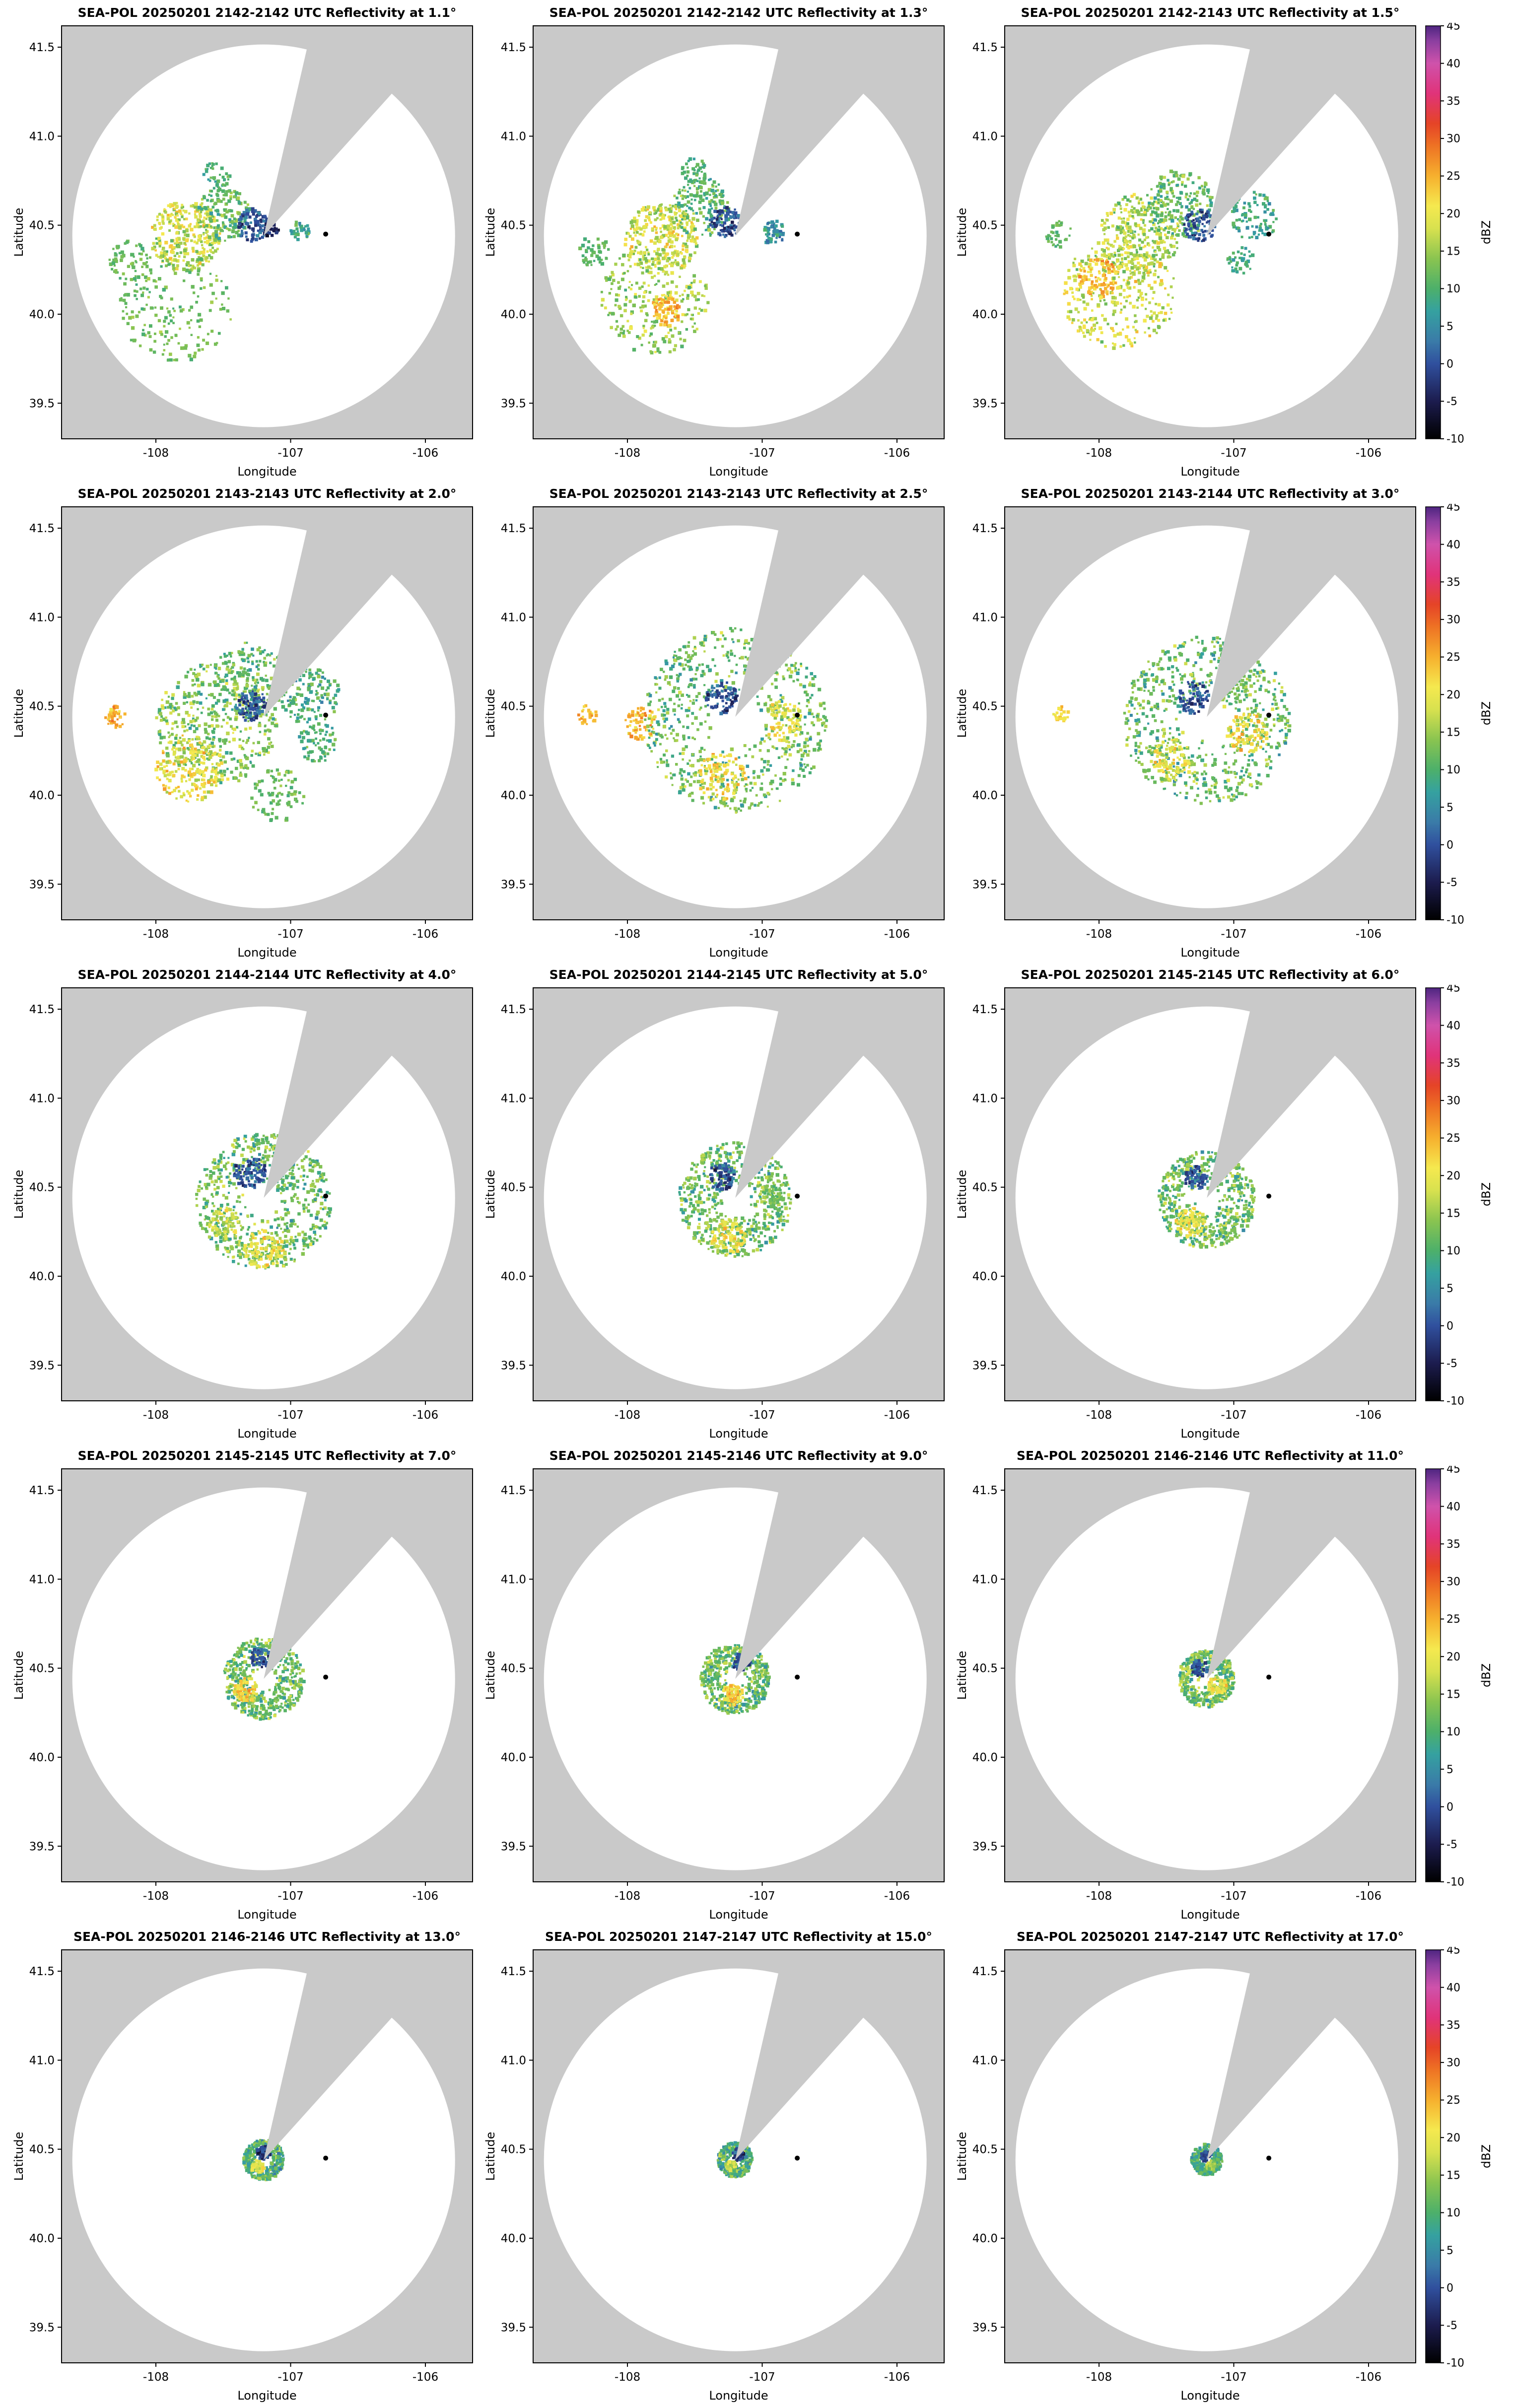 The image size is (1513, 2408). What do you see at coordinates (1449, 327) in the screenshot?
I see `svg-text: 5` at bounding box center [1449, 327].